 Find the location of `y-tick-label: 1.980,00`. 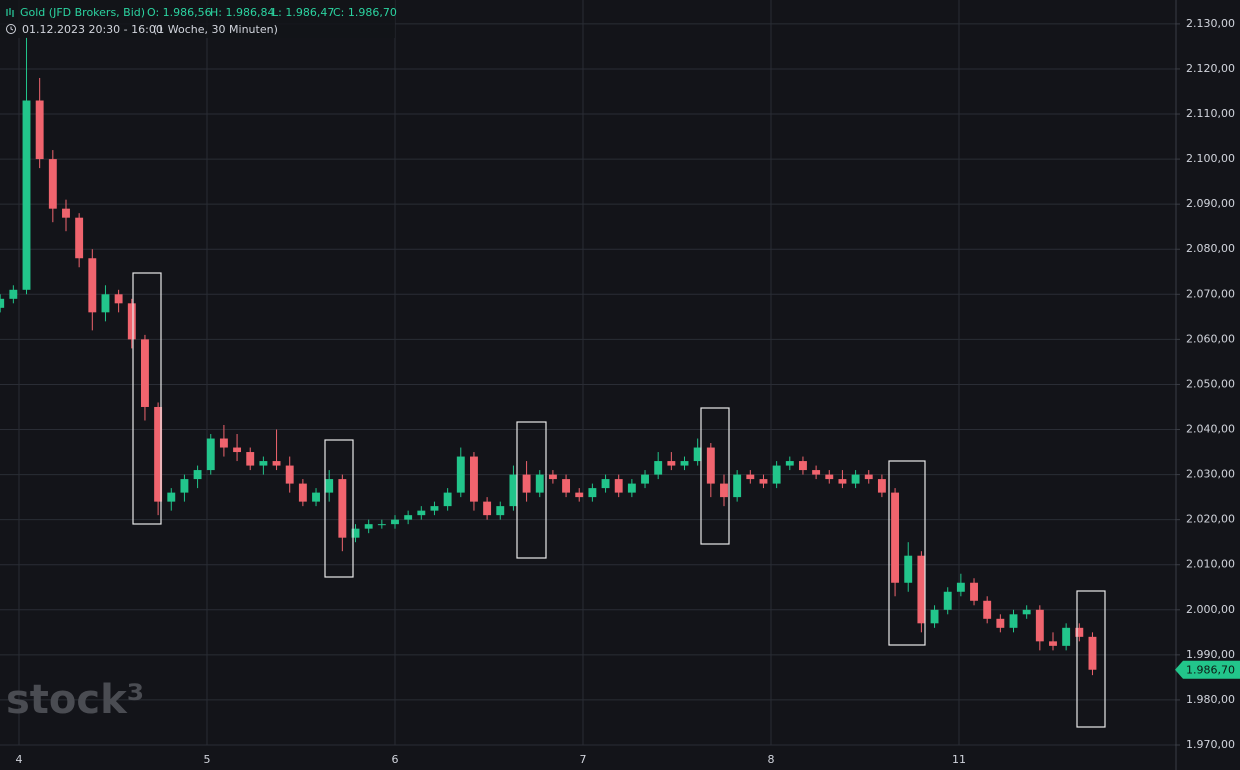

y-tick-label: 1.980,00 is located at coordinates (1210, 699).